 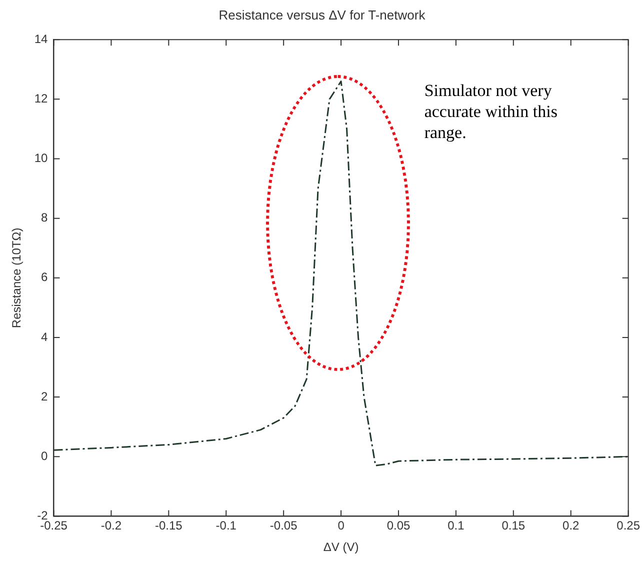 I want to click on y-tick-label: 10, so click(x=41, y=158).